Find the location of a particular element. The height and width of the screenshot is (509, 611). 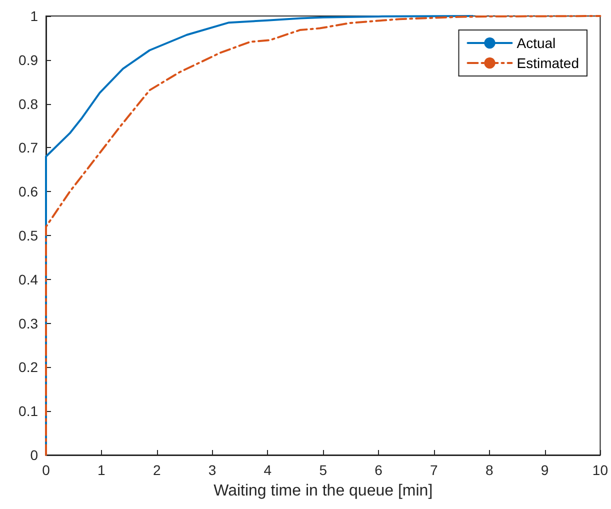

x-tick-label: 2 is located at coordinates (156, 470).